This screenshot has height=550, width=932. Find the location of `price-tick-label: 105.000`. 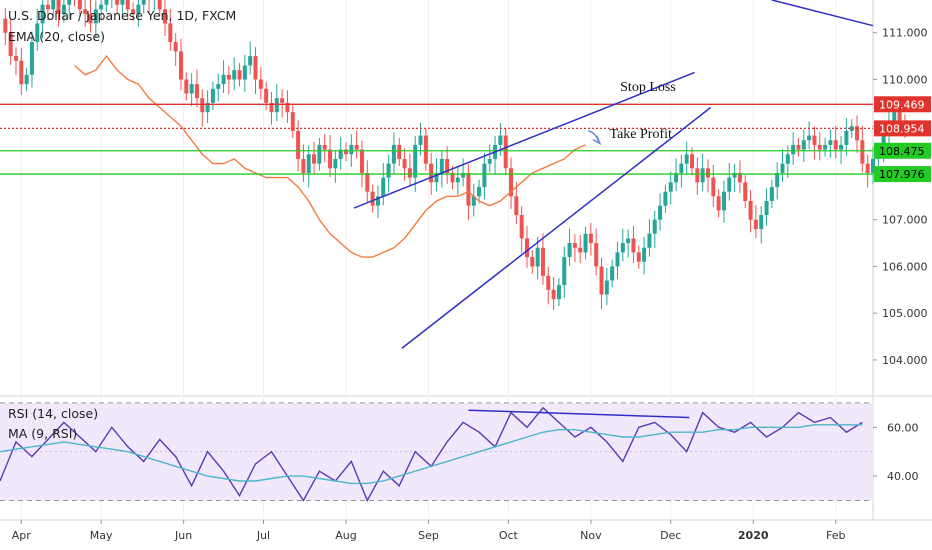

price-tick-label: 105.000 is located at coordinates (905, 313).